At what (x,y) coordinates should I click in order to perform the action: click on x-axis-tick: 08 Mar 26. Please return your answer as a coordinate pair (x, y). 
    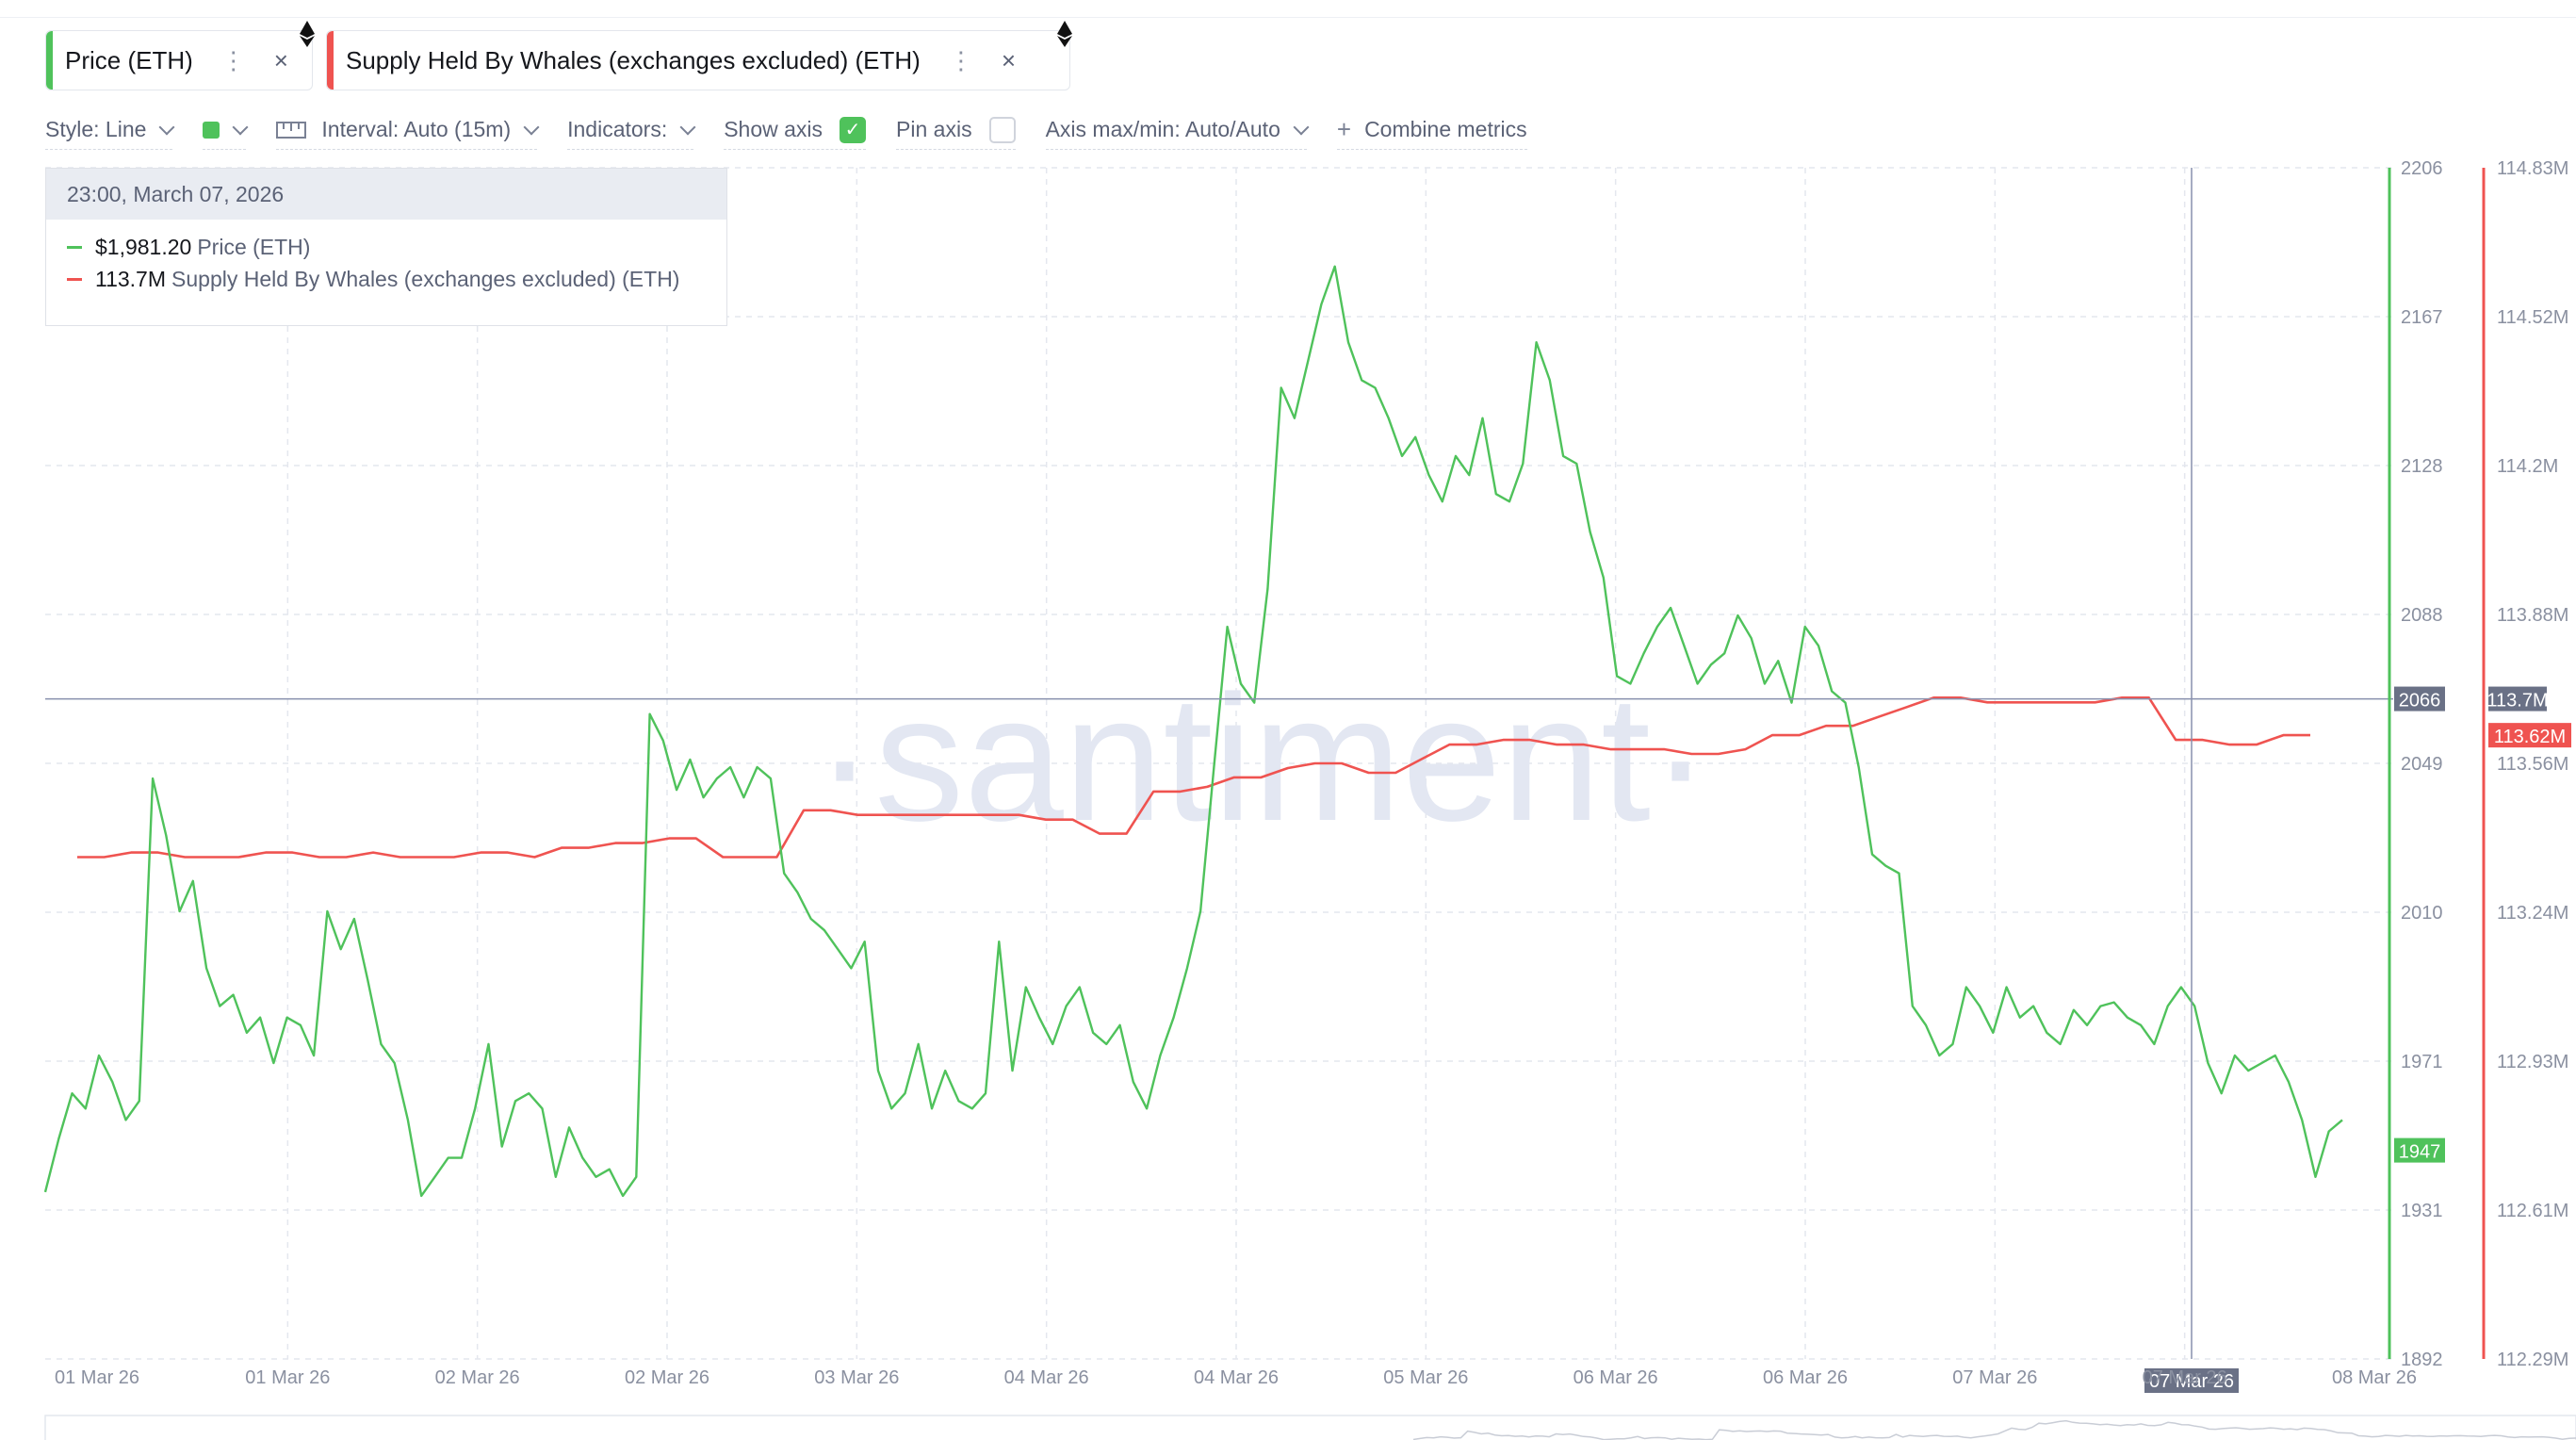
    Looking at the image, I should click on (2374, 1377).